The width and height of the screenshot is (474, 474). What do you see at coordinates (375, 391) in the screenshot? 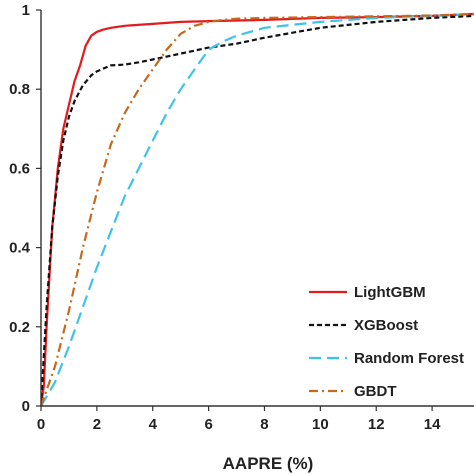
I see `legend-label-gbdt: GBDT` at bounding box center [375, 391].